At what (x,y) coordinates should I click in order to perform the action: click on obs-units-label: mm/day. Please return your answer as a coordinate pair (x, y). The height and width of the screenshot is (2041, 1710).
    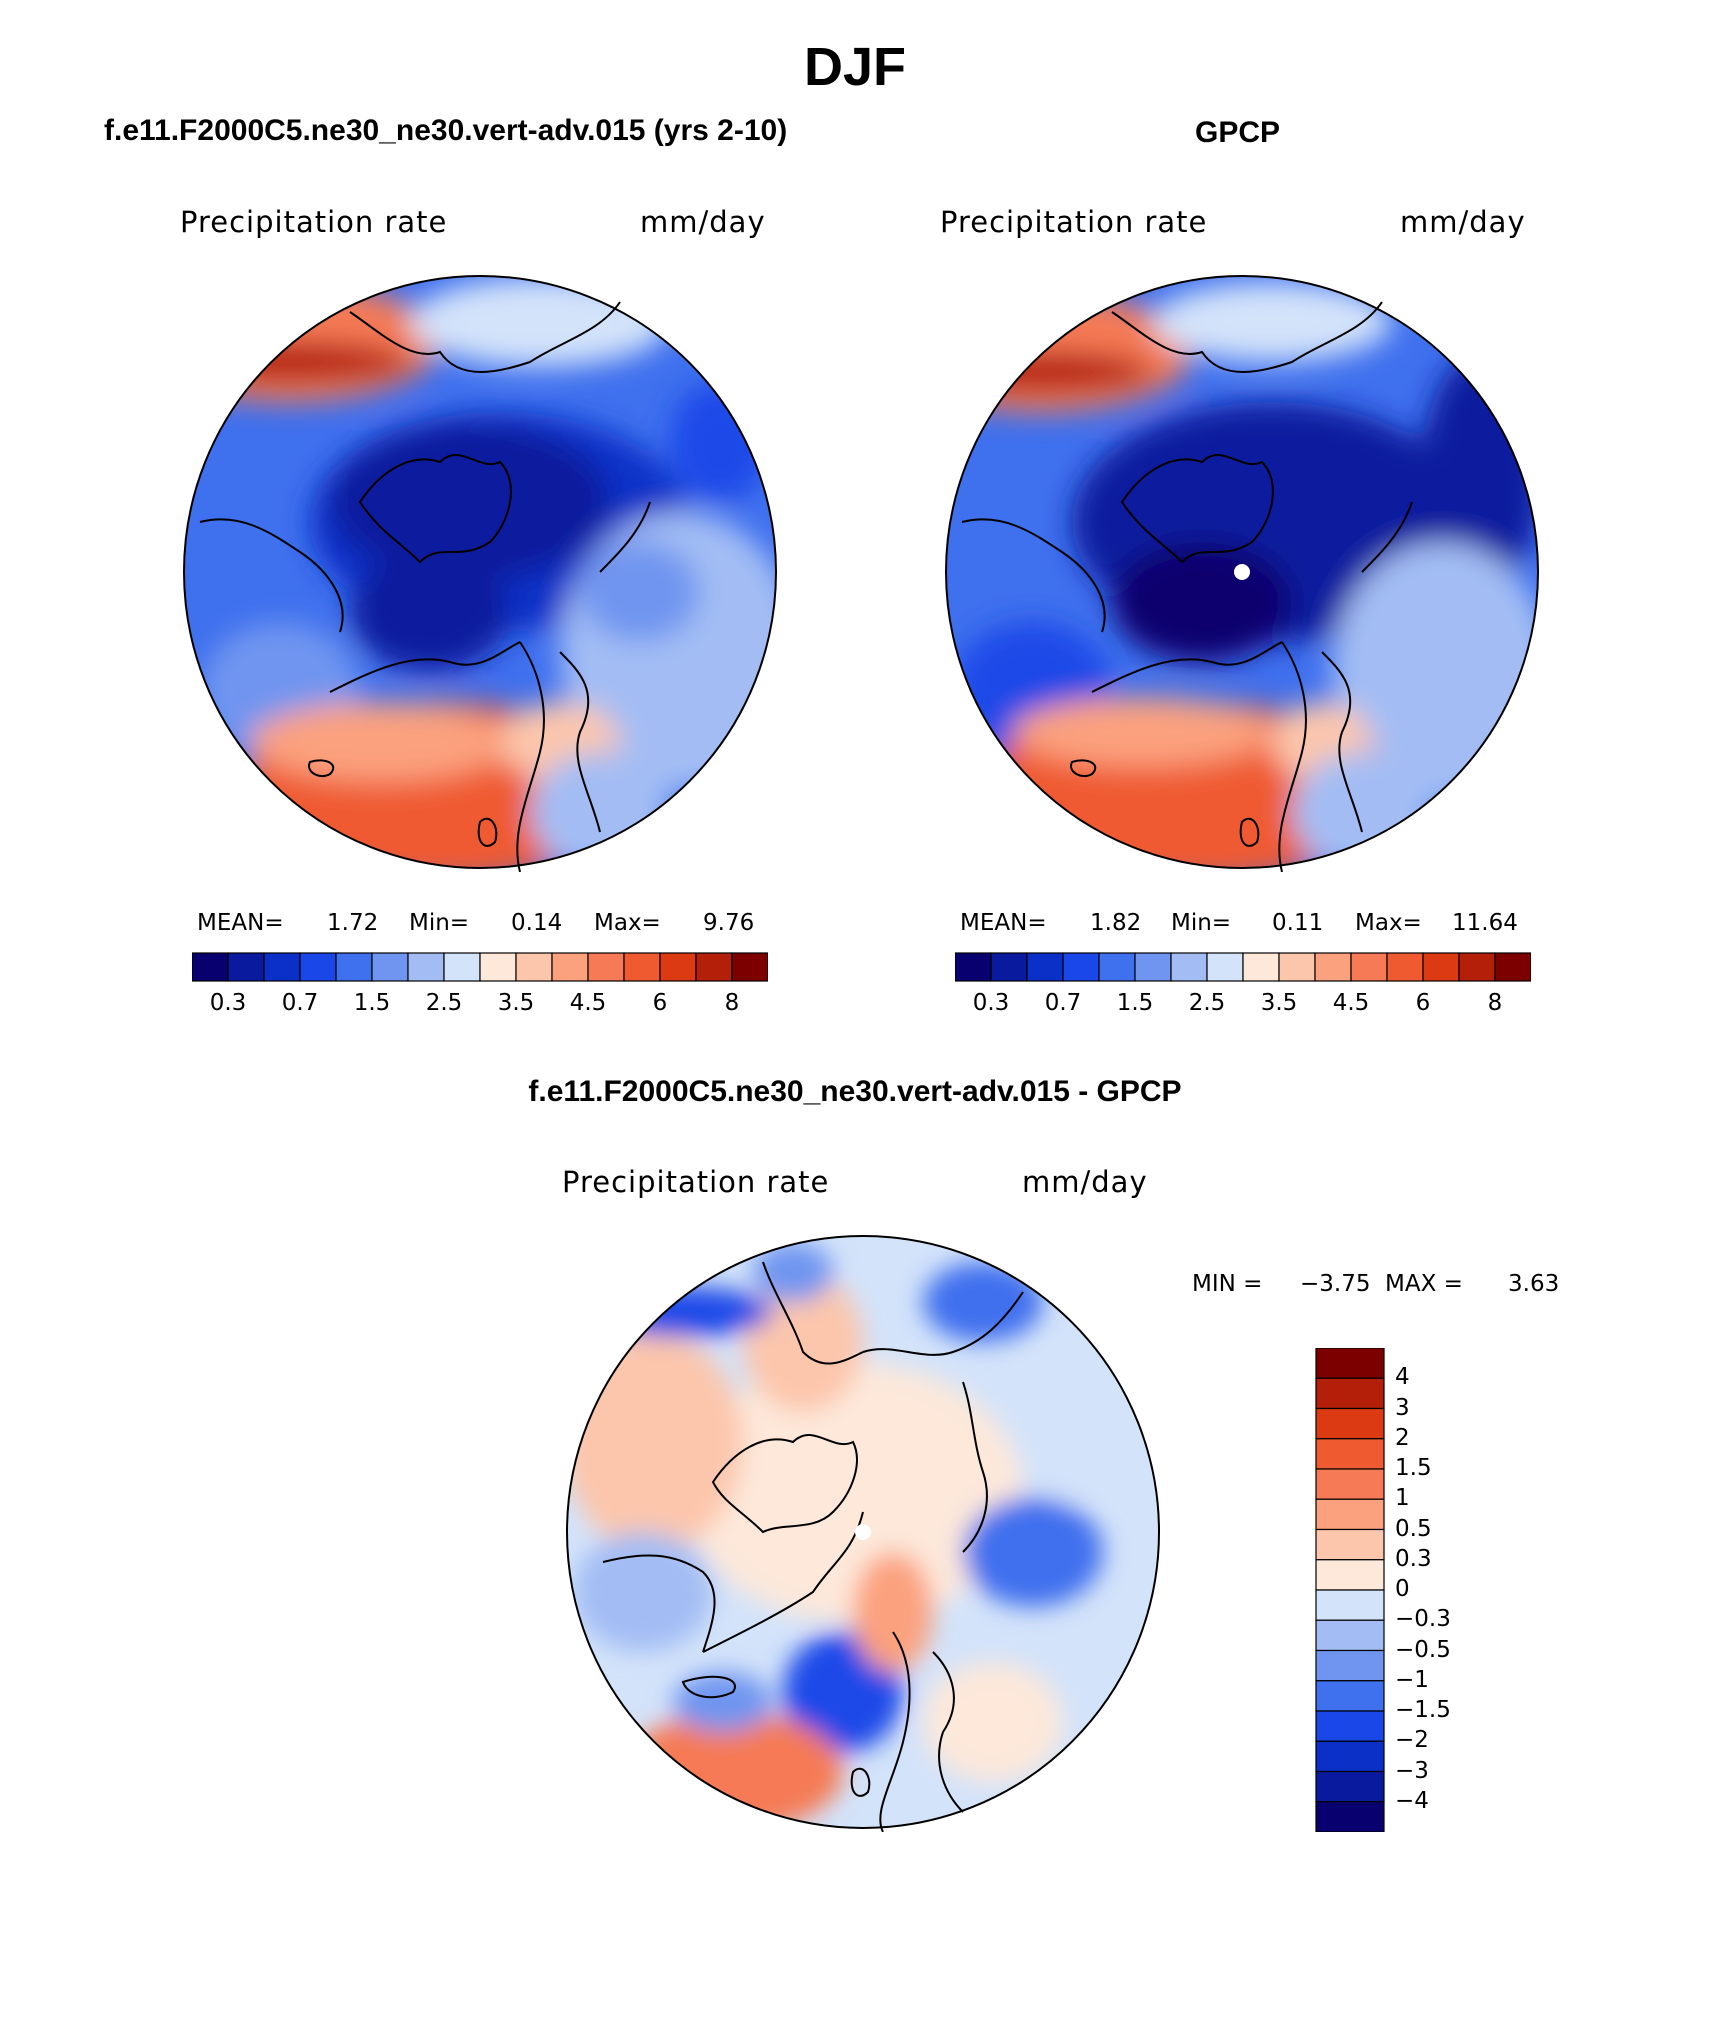
    Looking at the image, I should click on (1463, 222).